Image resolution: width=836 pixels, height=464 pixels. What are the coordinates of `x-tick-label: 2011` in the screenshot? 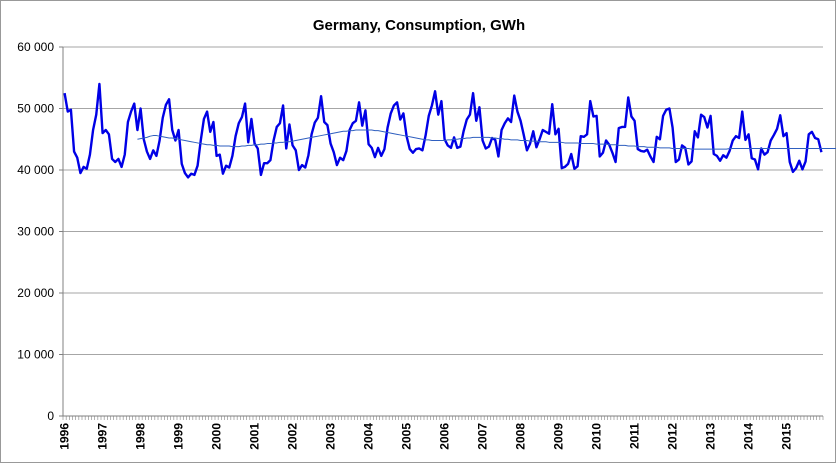 It's located at (635, 436).